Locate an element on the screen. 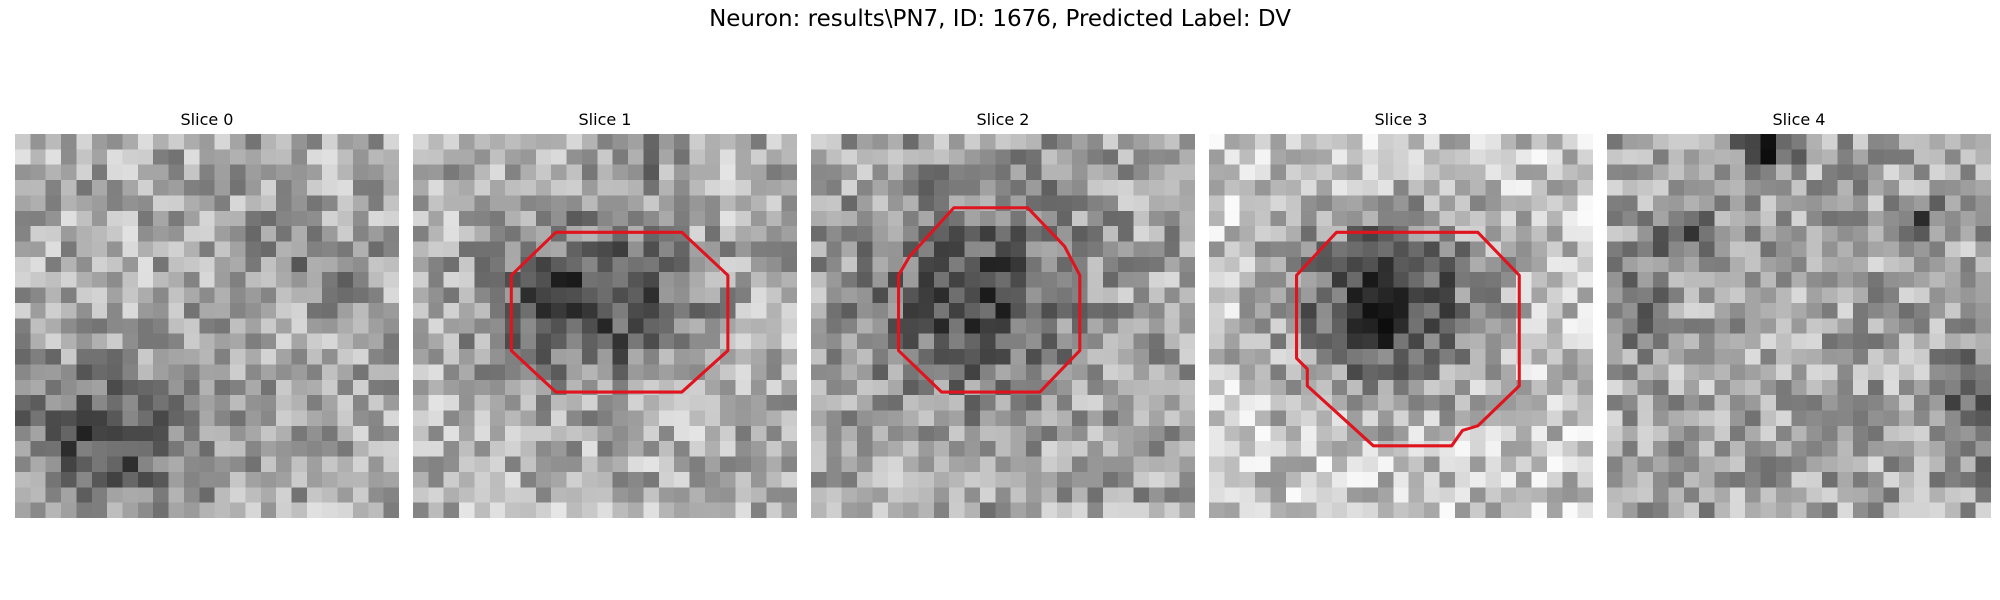 The image size is (2000, 600). slice-title-4: Slice 4 is located at coordinates (1799, 119).